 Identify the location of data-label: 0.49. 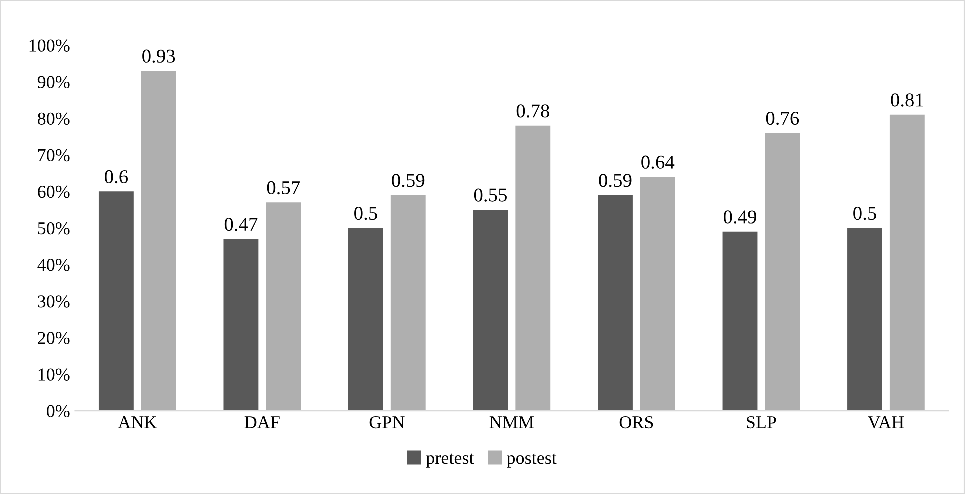
(740, 217).